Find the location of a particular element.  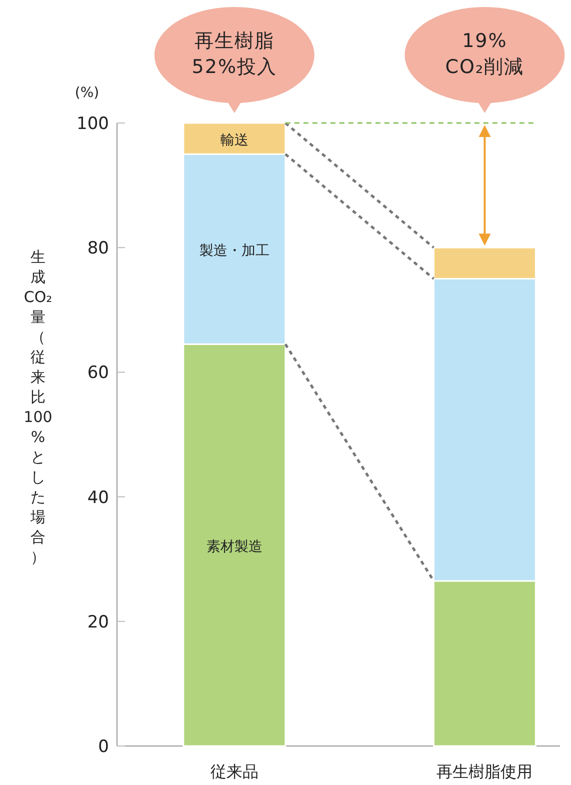

series-label: 製造・加工 is located at coordinates (234, 251).